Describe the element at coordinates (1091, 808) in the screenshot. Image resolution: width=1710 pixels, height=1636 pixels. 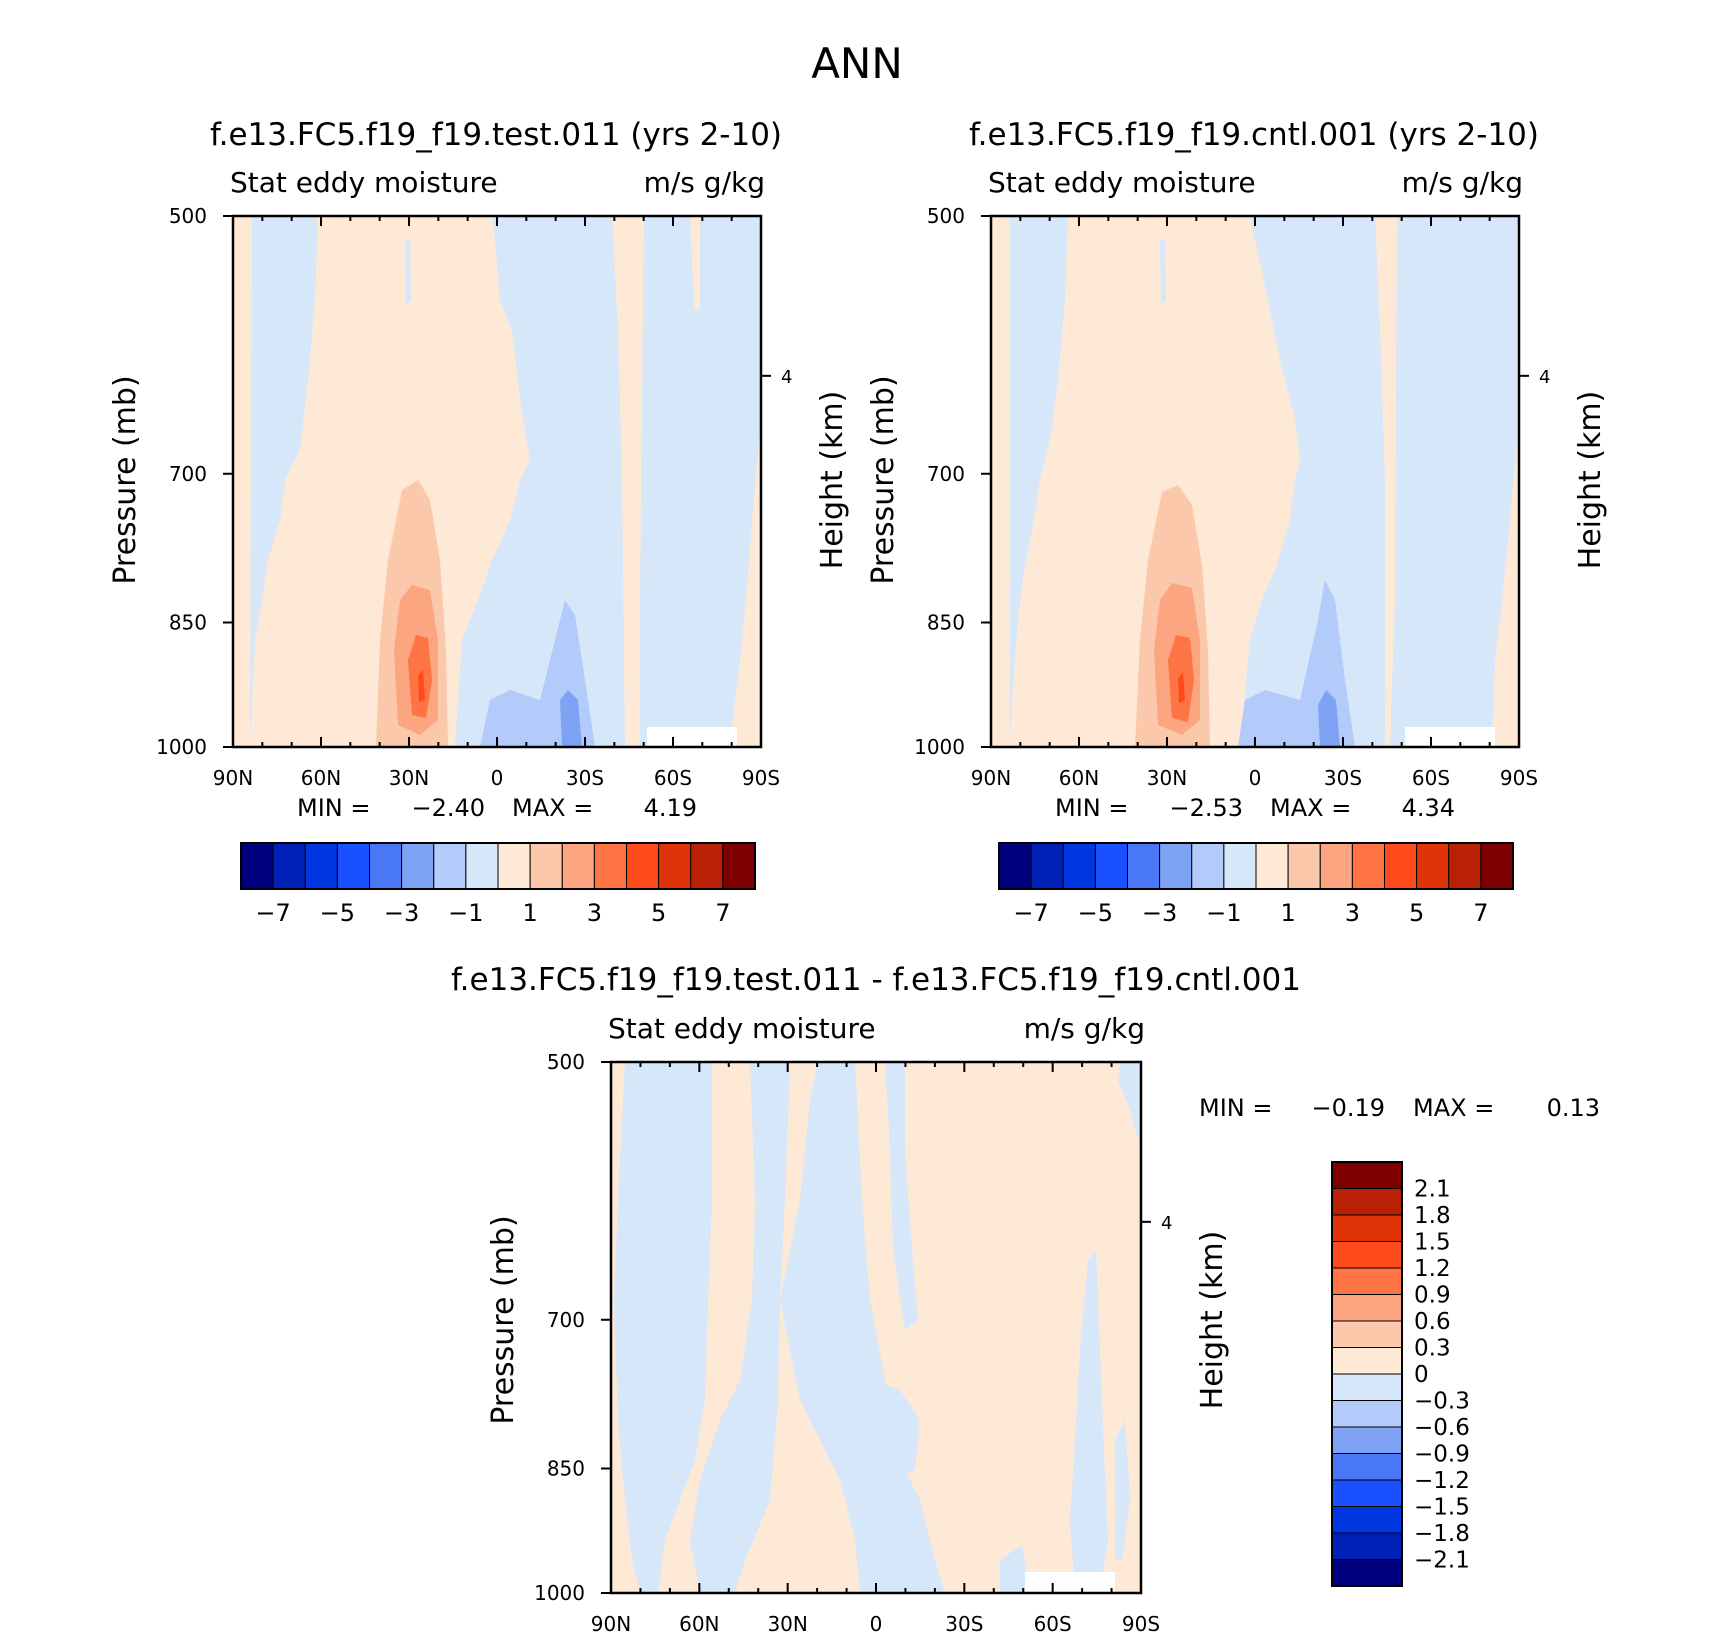
I see `min-label: MIN =` at that location.